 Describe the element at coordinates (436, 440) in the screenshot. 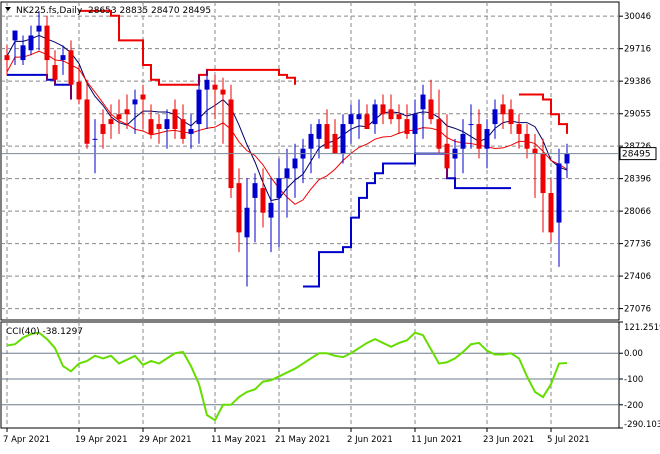

I see `time-tick-label: 11 Jun 2021` at that location.